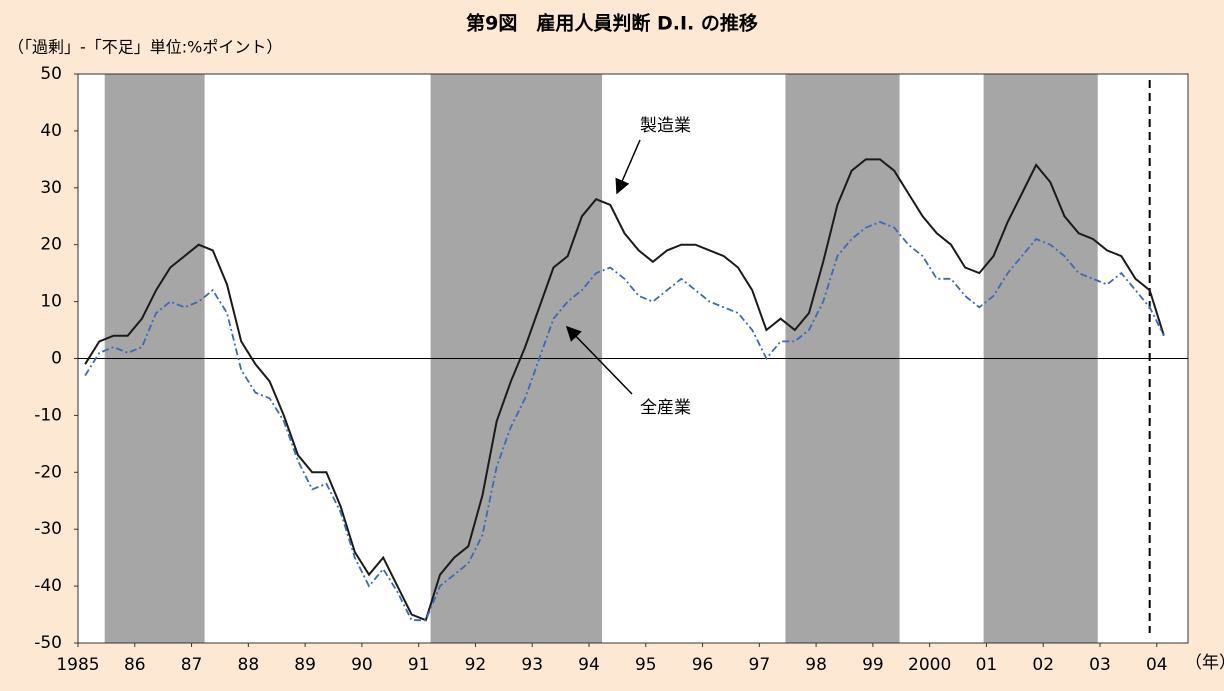 The width and height of the screenshot is (1224, 691). Describe the element at coordinates (135, 665) in the screenshot. I see `x-tick-label: 86` at that location.